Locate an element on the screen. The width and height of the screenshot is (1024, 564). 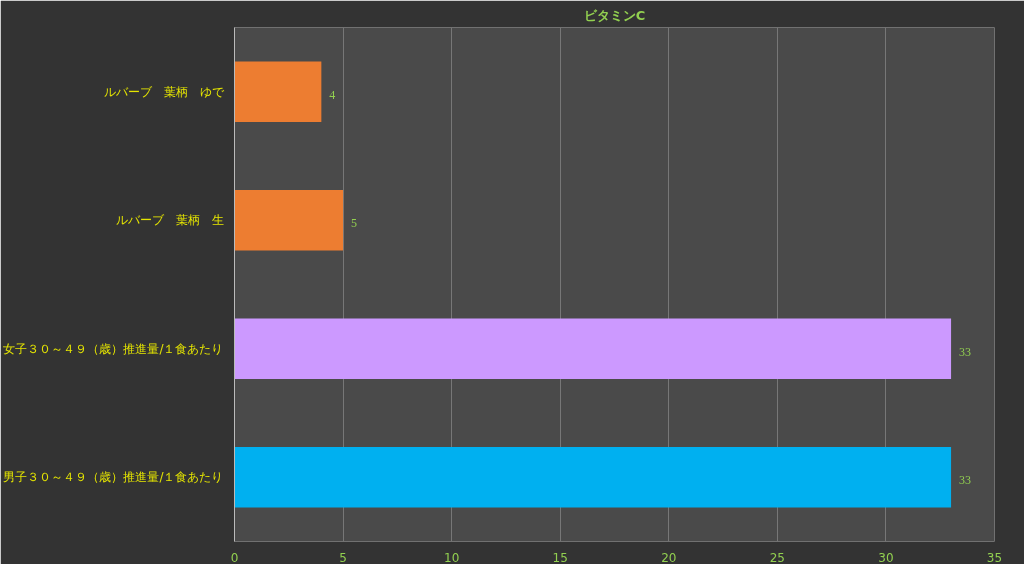
y-tick-label: ルバーブ 葉柄 ゆで is located at coordinates (164, 91).